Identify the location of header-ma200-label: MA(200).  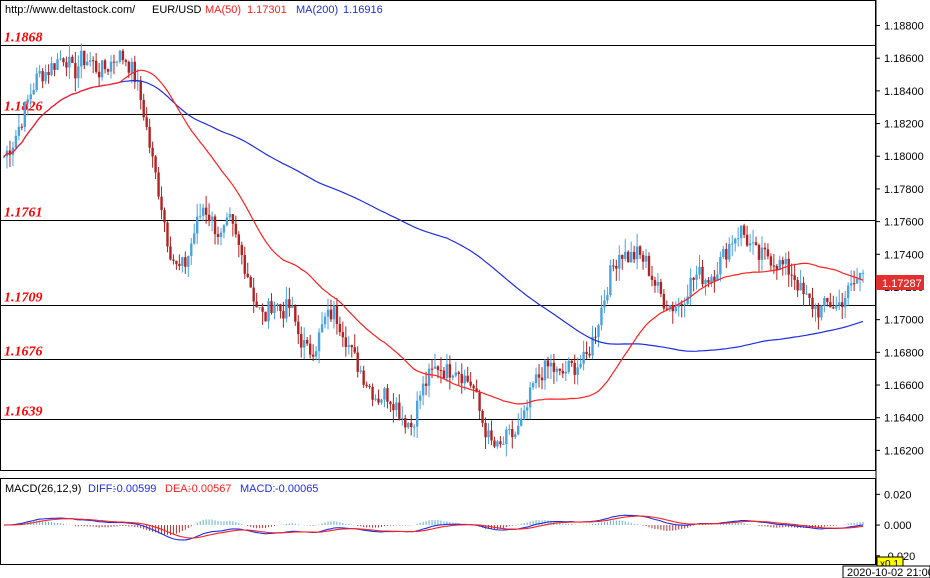
(317, 10).